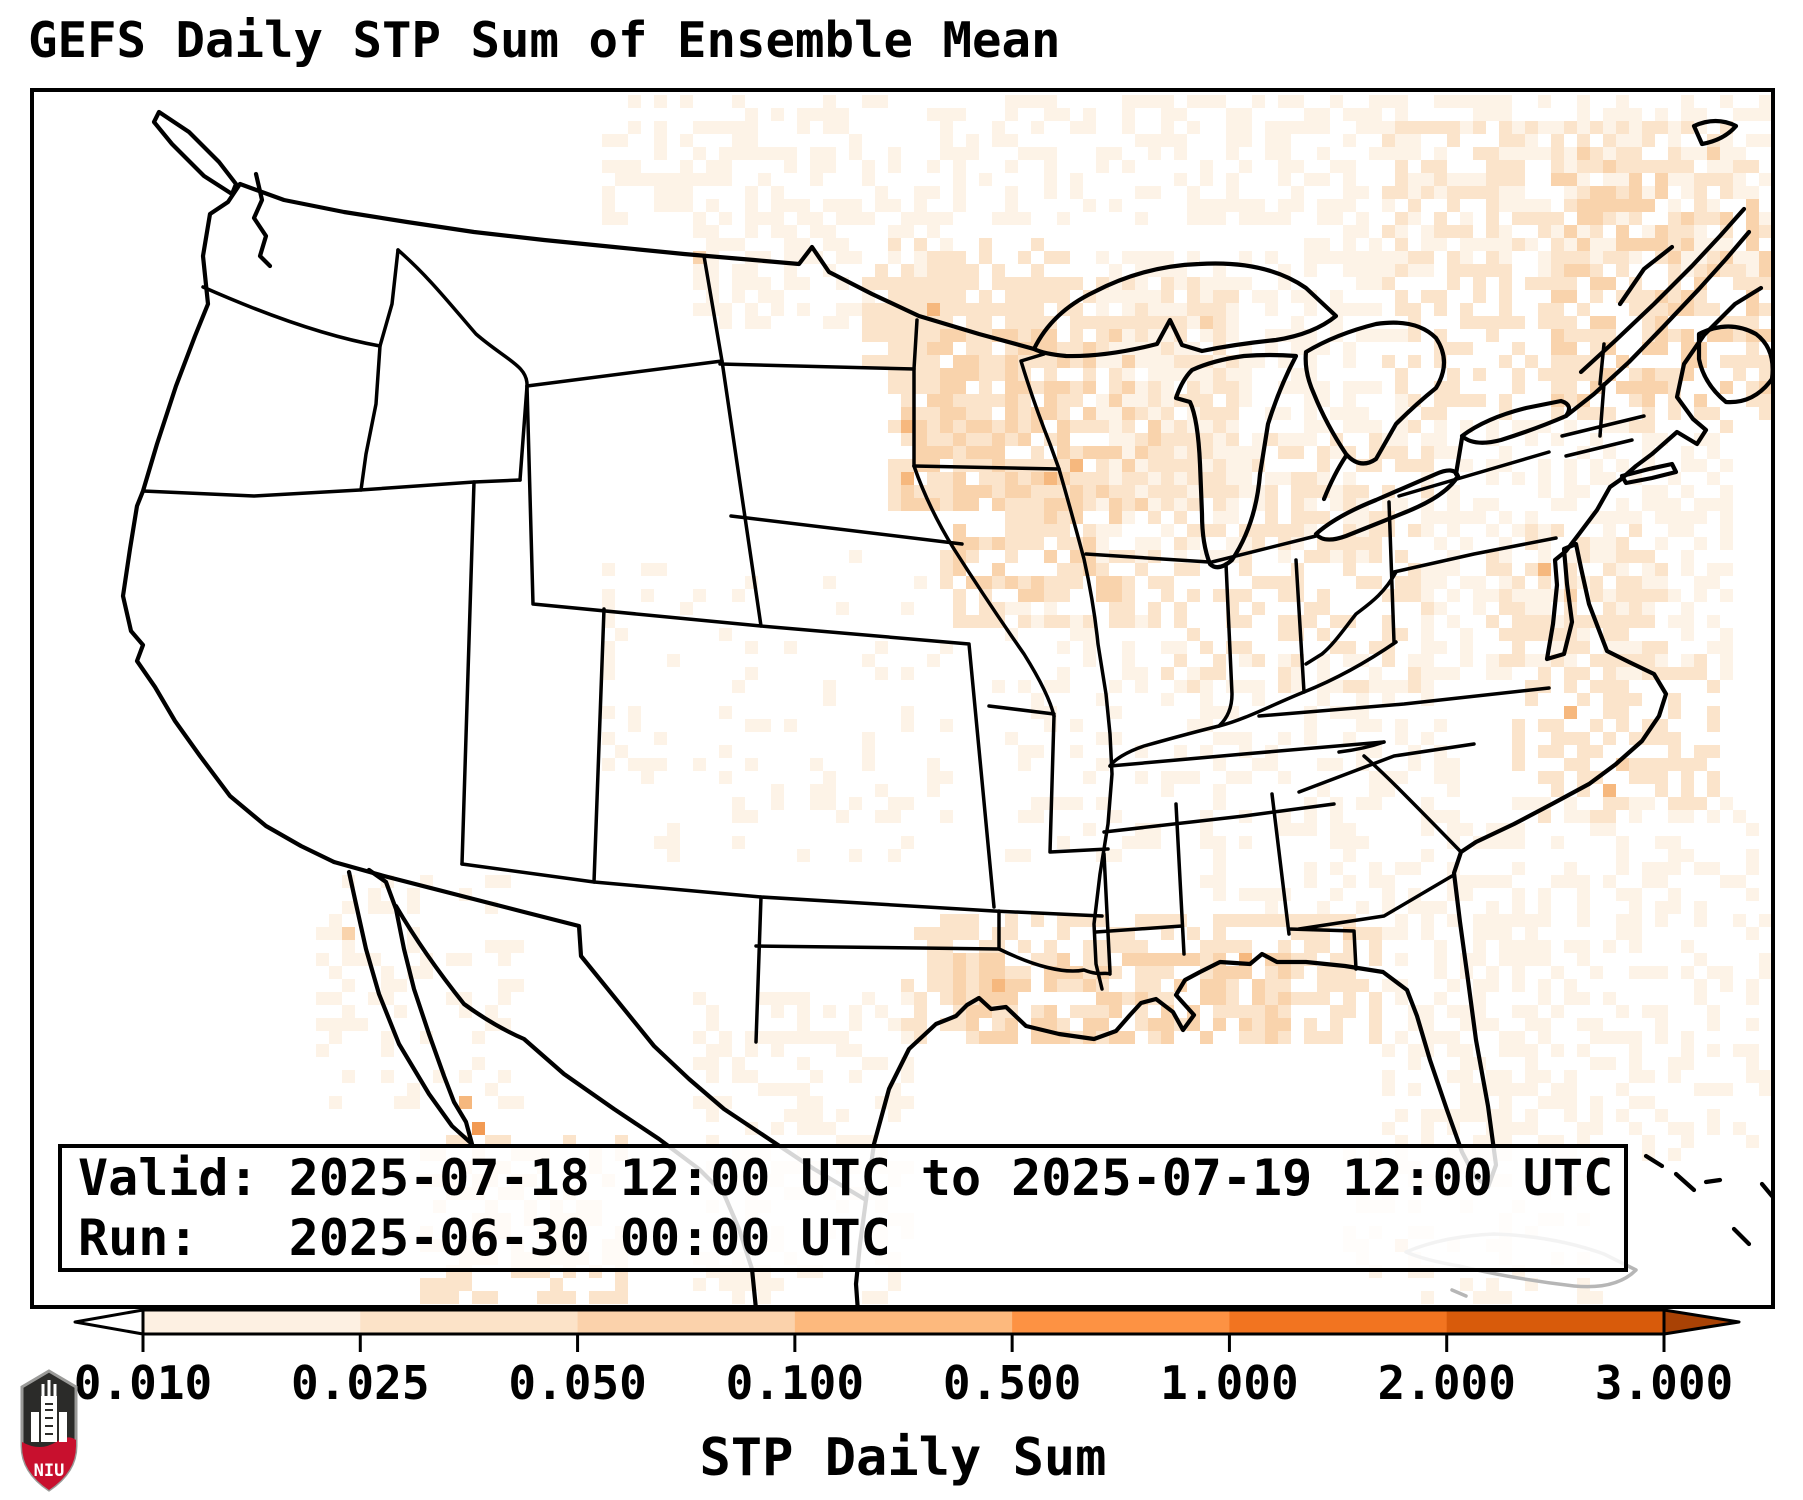 This screenshot has width=1803, height=1500. What do you see at coordinates (1664, 1383) in the screenshot?
I see `tick-label-3.000: 3.000` at bounding box center [1664, 1383].